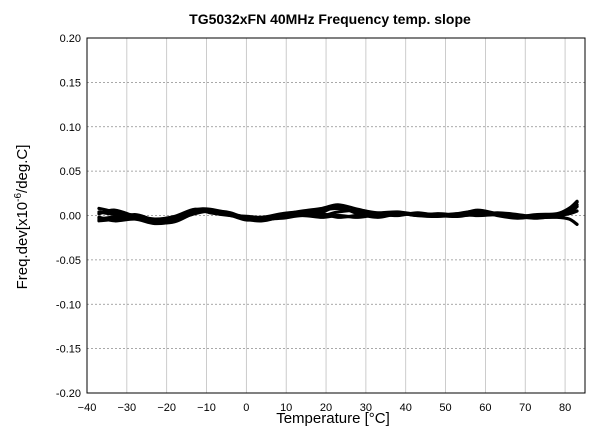 This screenshot has width=603, height=428. I want to click on y-axis-title: Freq.dev[x10-6/deg.C], so click(22, 217).